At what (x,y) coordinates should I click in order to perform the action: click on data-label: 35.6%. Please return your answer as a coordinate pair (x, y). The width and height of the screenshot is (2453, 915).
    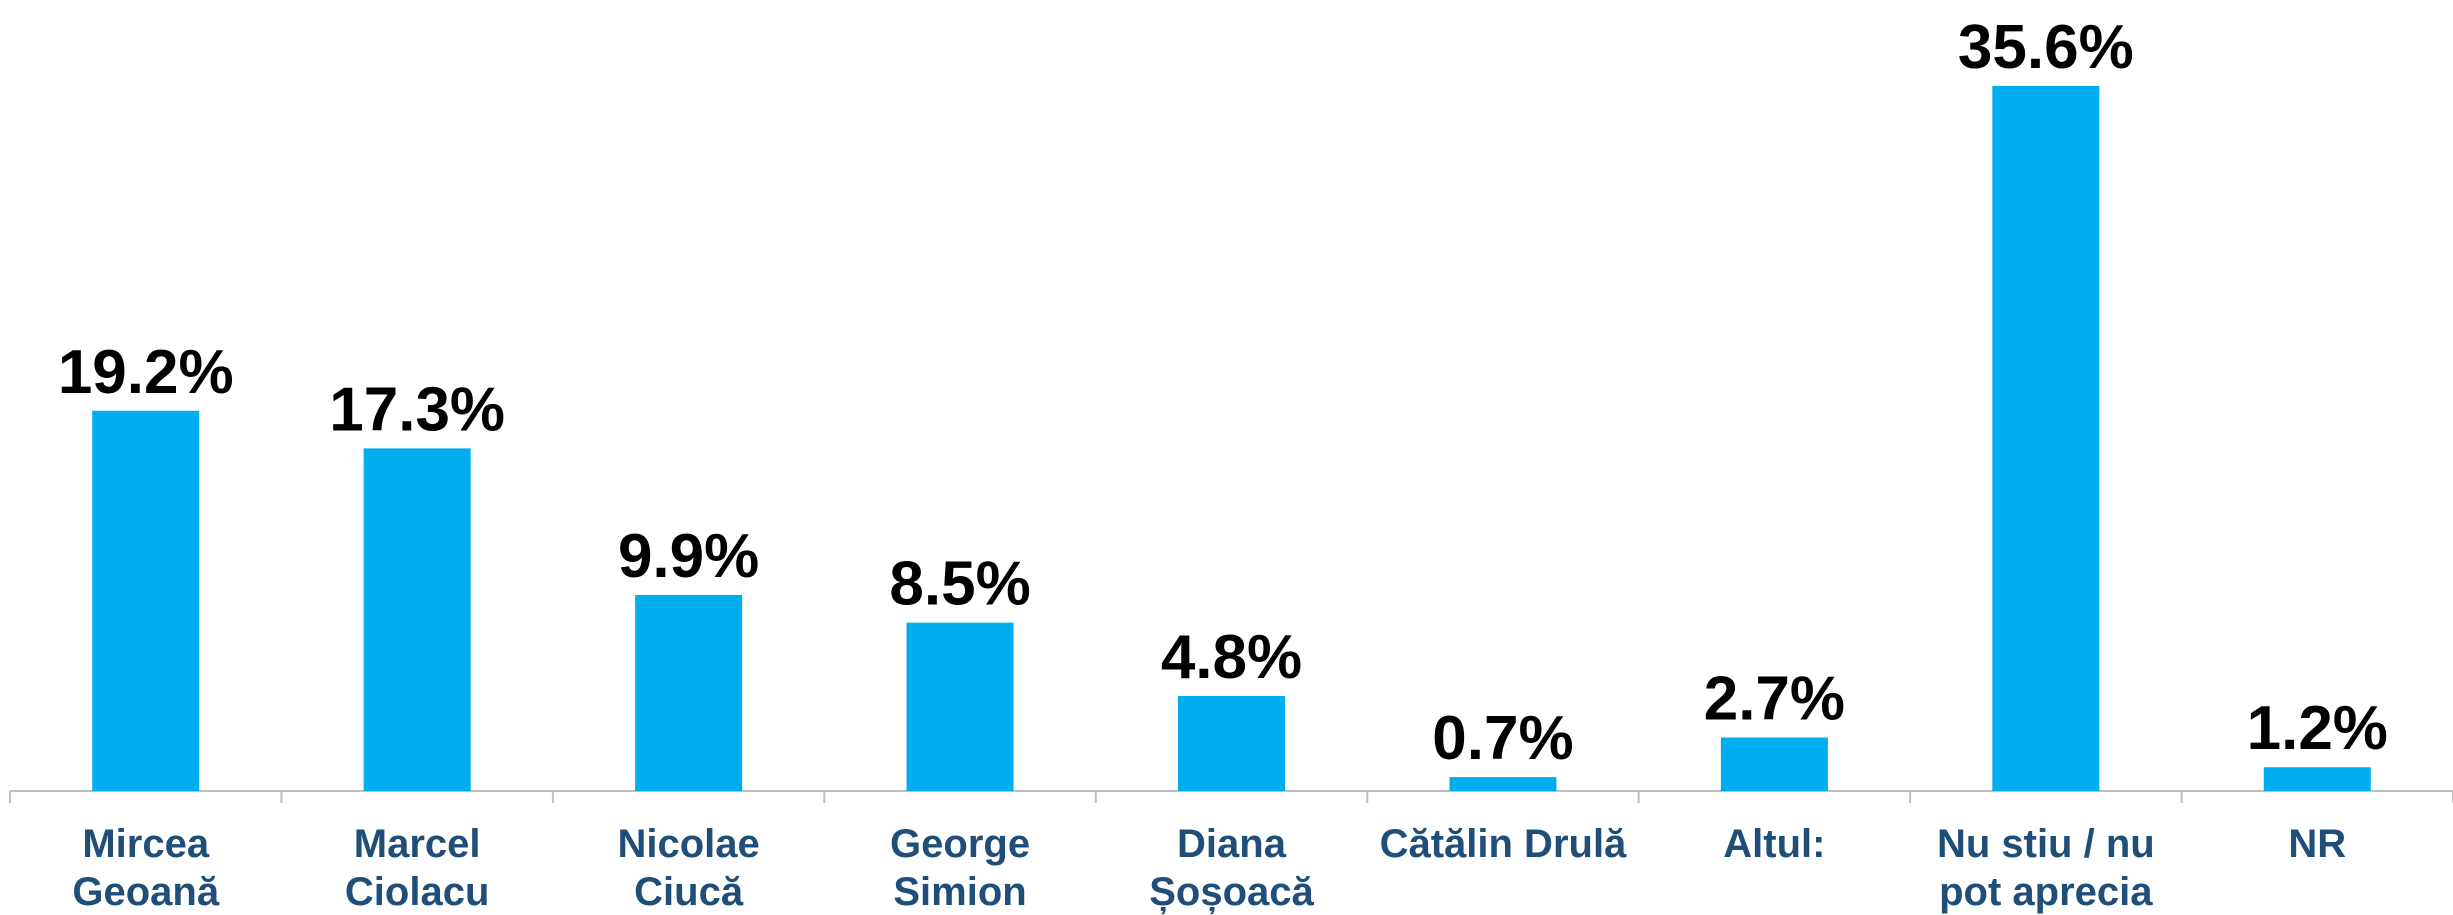
    Looking at the image, I should click on (2046, 47).